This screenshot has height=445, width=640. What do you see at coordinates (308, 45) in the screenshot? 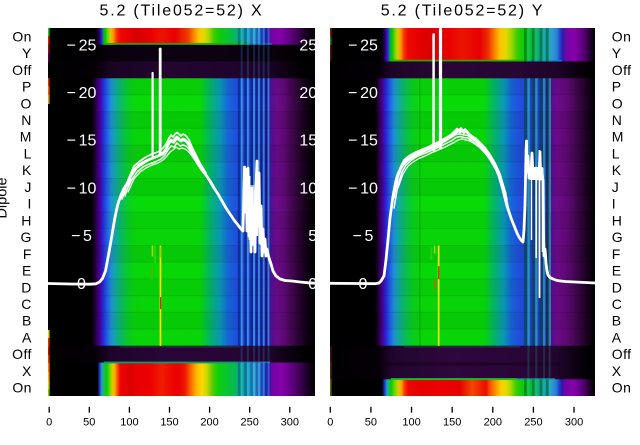
I see `svg-text: 25` at bounding box center [308, 45].